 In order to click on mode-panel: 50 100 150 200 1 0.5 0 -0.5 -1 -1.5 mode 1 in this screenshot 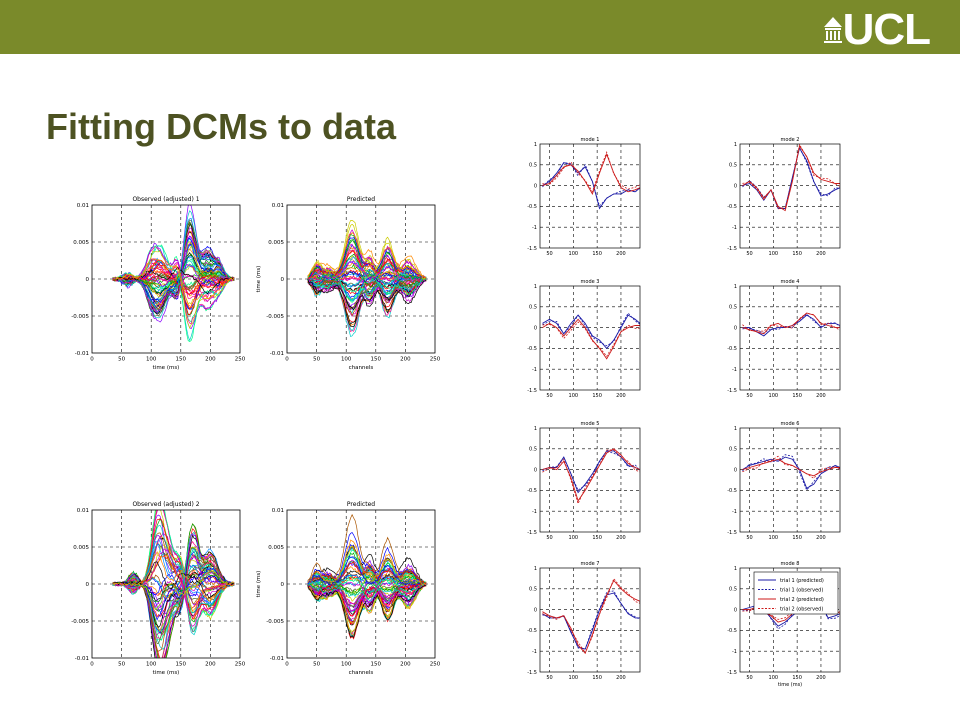, I will do `click(584, 197)`.